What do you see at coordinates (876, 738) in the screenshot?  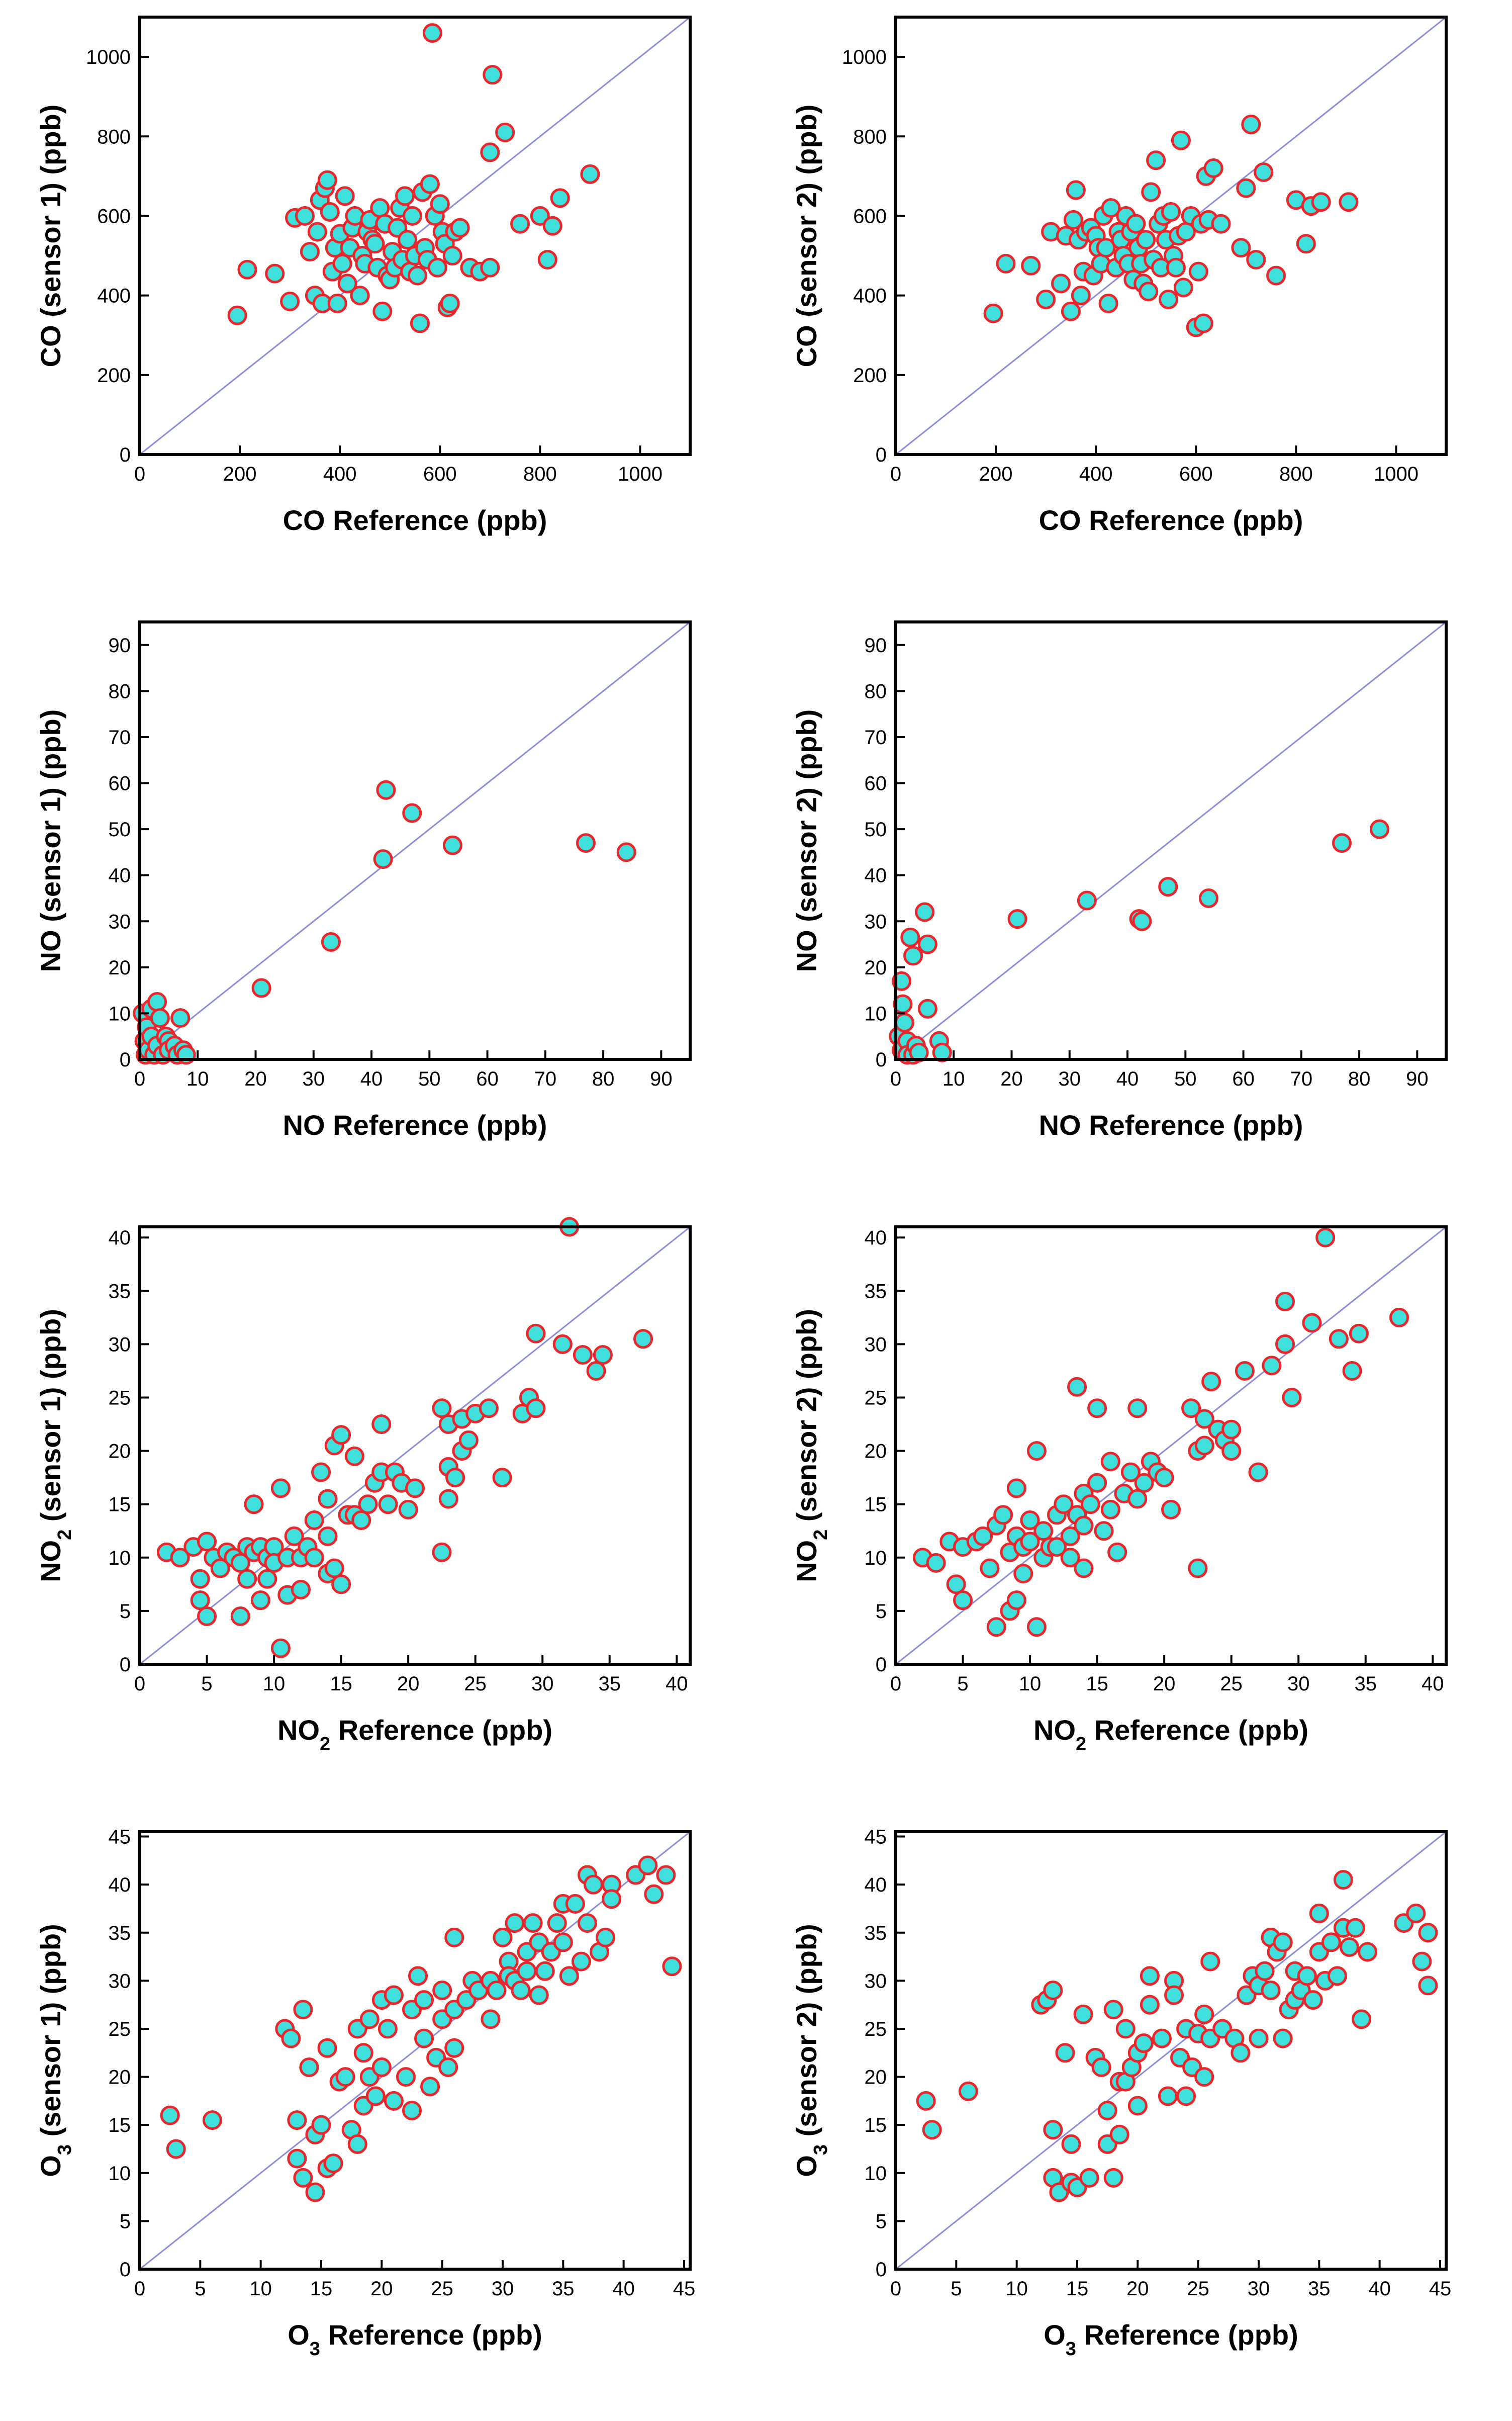 I see `y-tick-label: 70` at bounding box center [876, 738].